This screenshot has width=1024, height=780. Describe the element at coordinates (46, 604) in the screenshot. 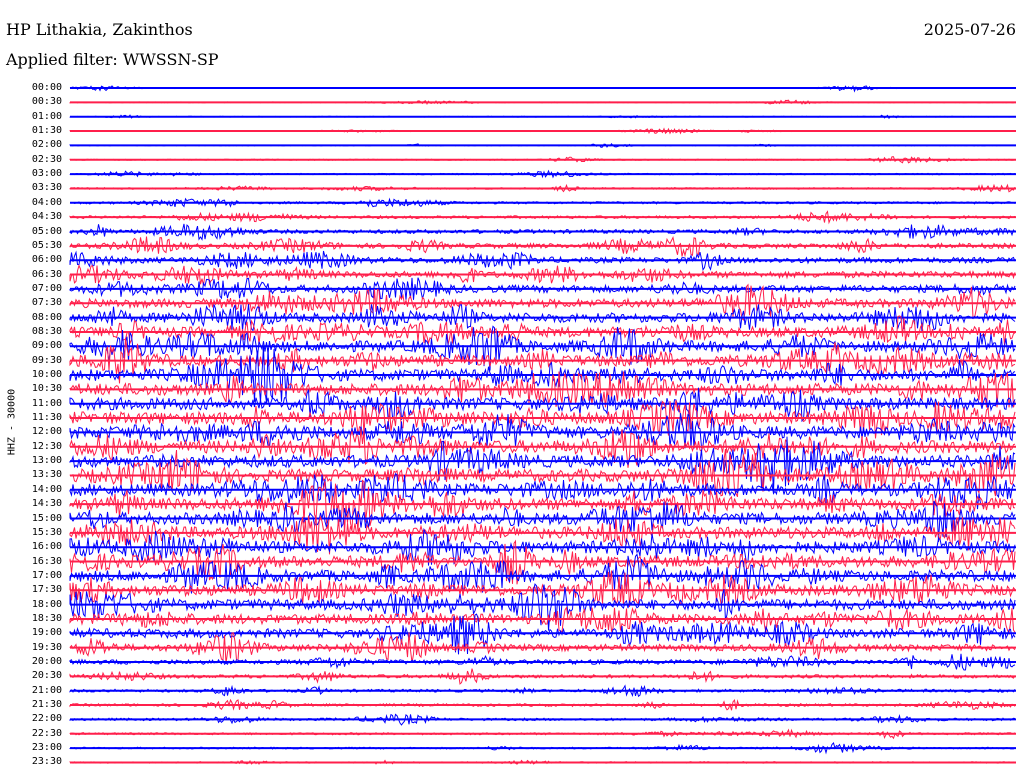

I see `hour-label-1800: 18:00` at that location.